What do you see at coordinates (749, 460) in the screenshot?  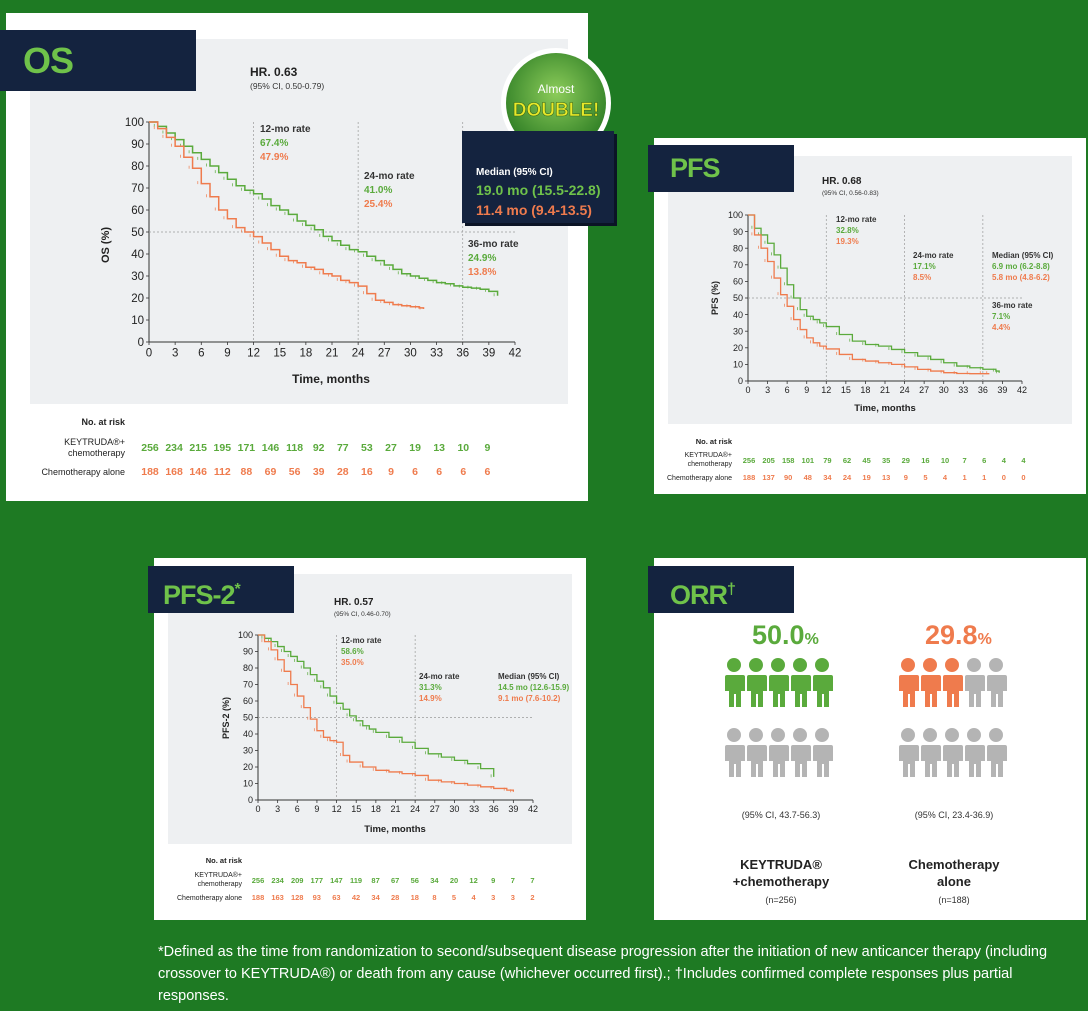 I see `pfs-risk-keytruda-value: 256` at bounding box center [749, 460].